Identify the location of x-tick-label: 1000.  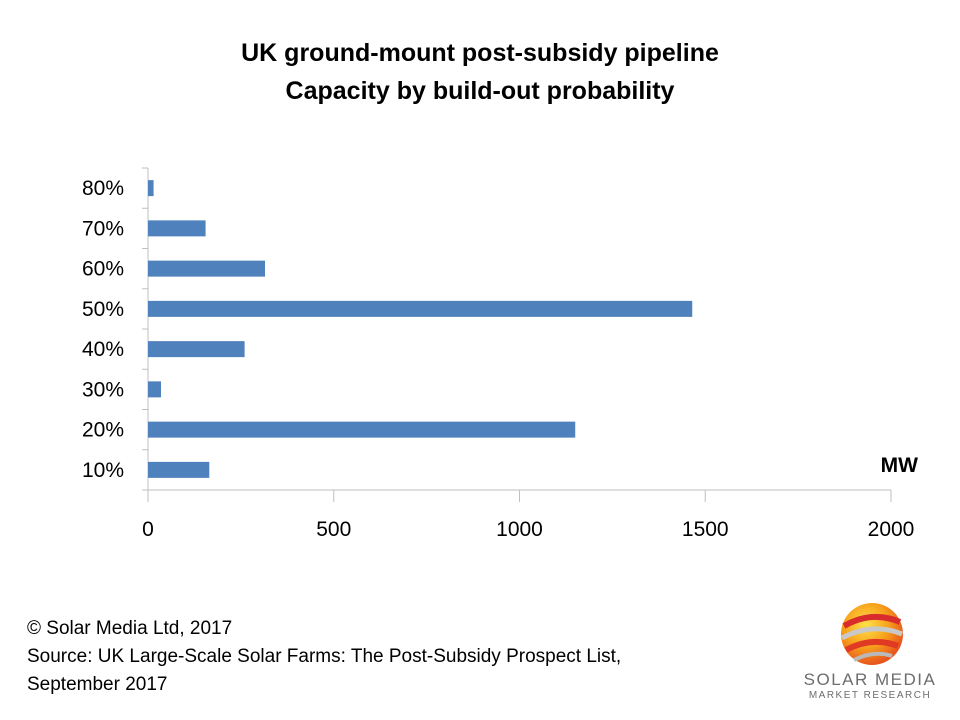
(519, 529).